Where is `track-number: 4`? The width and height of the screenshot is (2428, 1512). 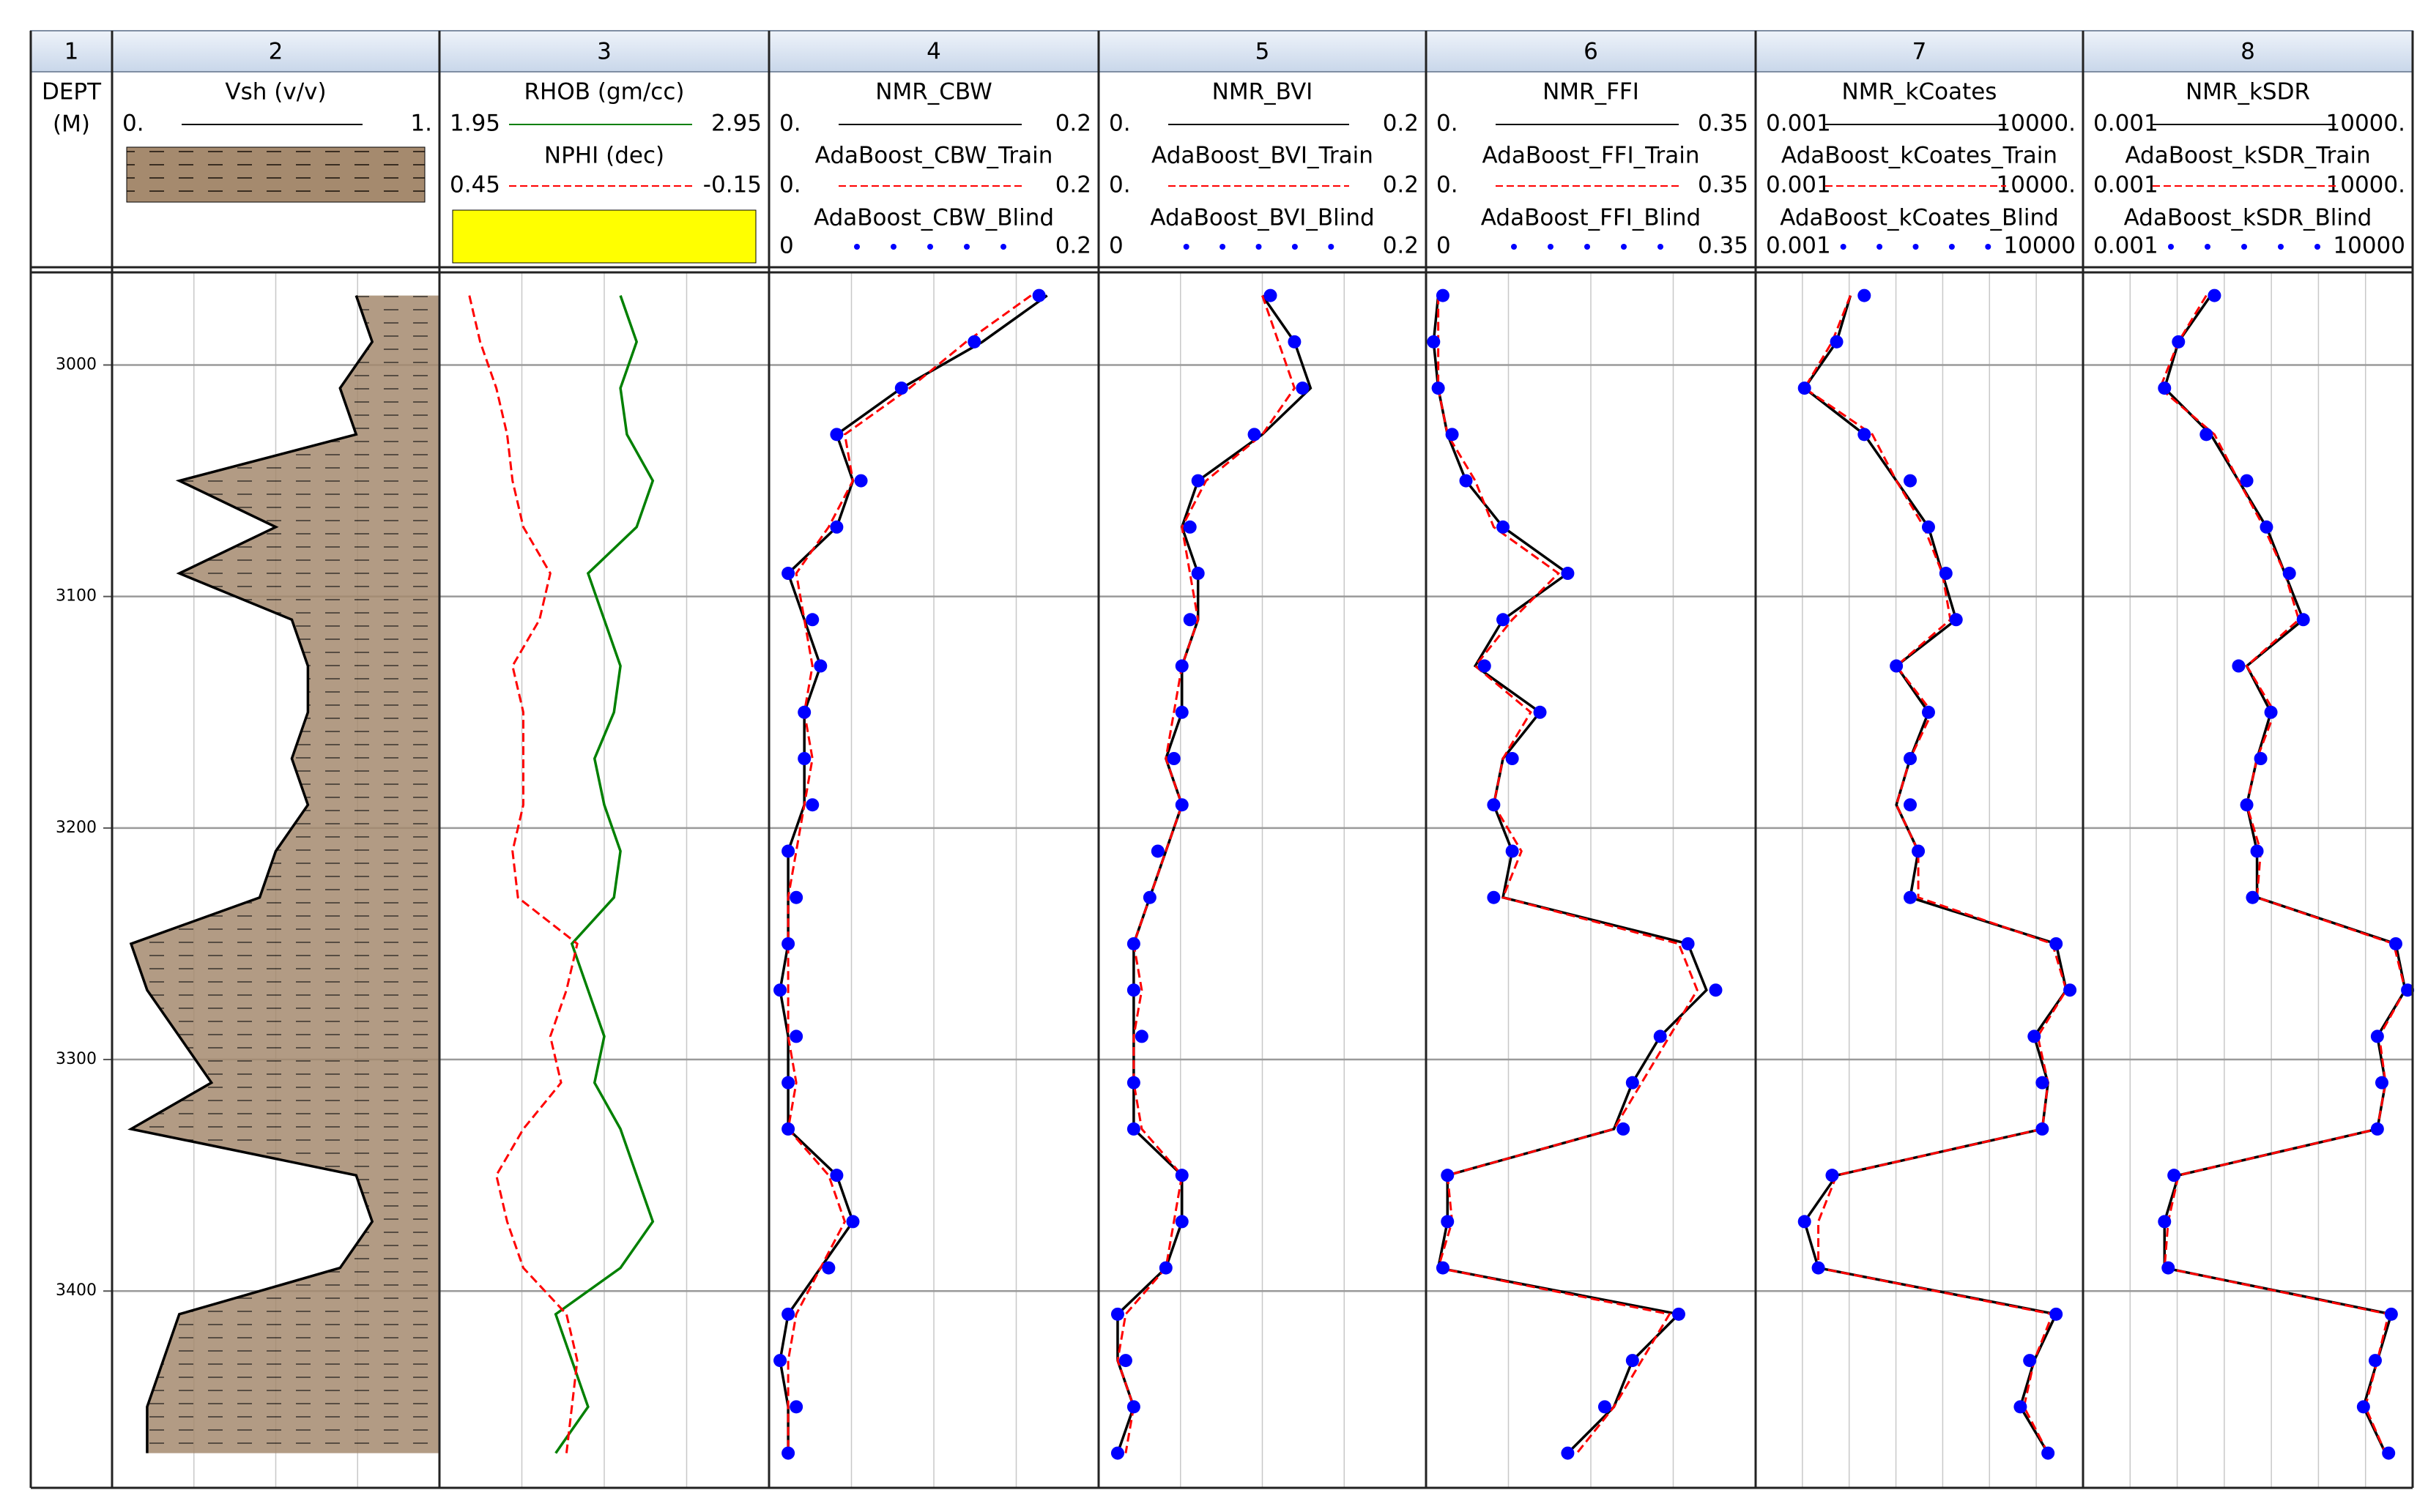
track-number: 4 is located at coordinates (934, 52).